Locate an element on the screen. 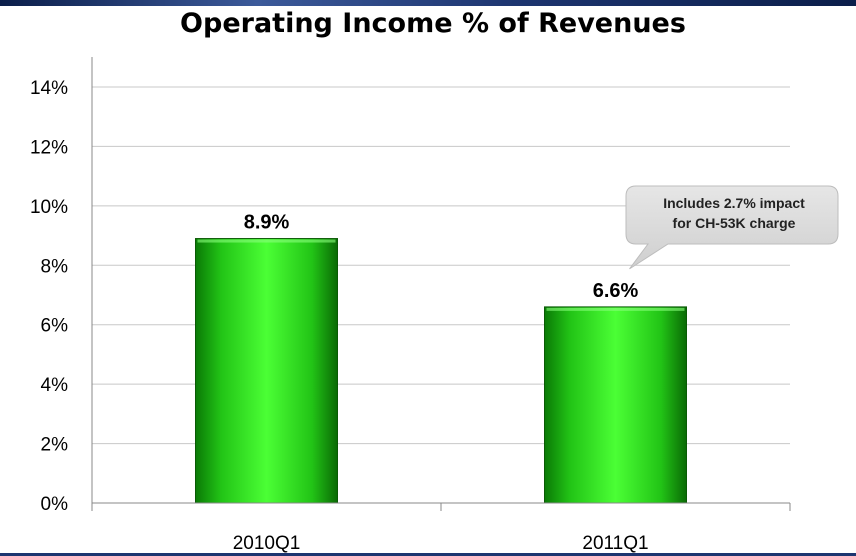 This screenshot has height=556, width=856. y-tick-label: 2% is located at coordinates (55, 445).